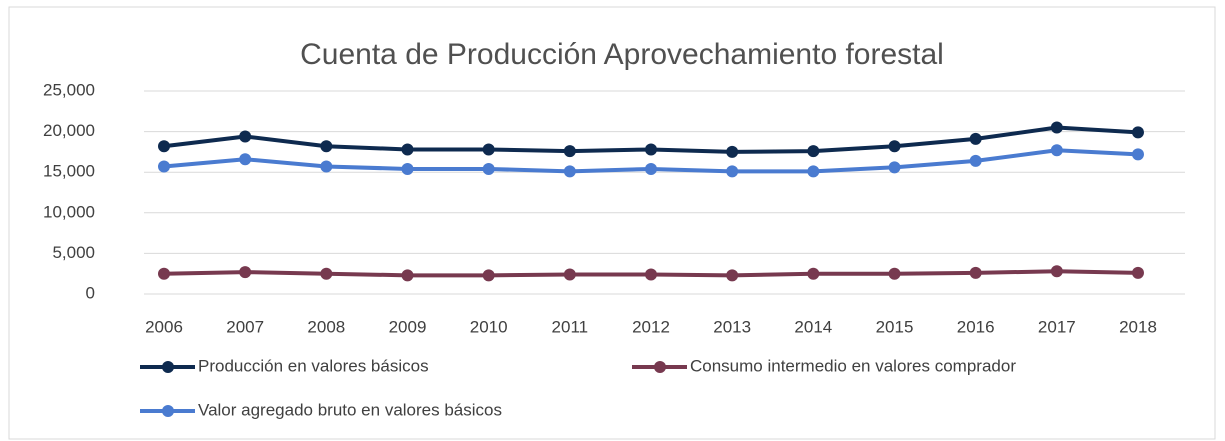 The height and width of the screenshot is (441, 1225). What do you see at coordinates (69, 89) in the screenshot?
I see `y-tick-label: 25,000` at bounding box center [69, 89].